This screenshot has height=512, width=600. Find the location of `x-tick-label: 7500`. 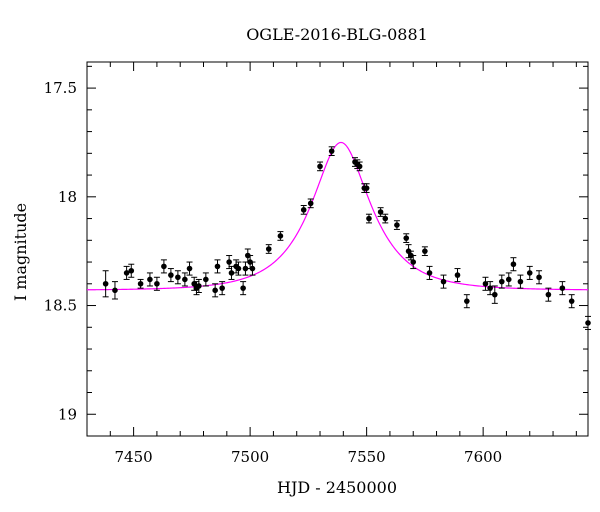

x-tick-label: 7500 is located at coordinates (250, 457).